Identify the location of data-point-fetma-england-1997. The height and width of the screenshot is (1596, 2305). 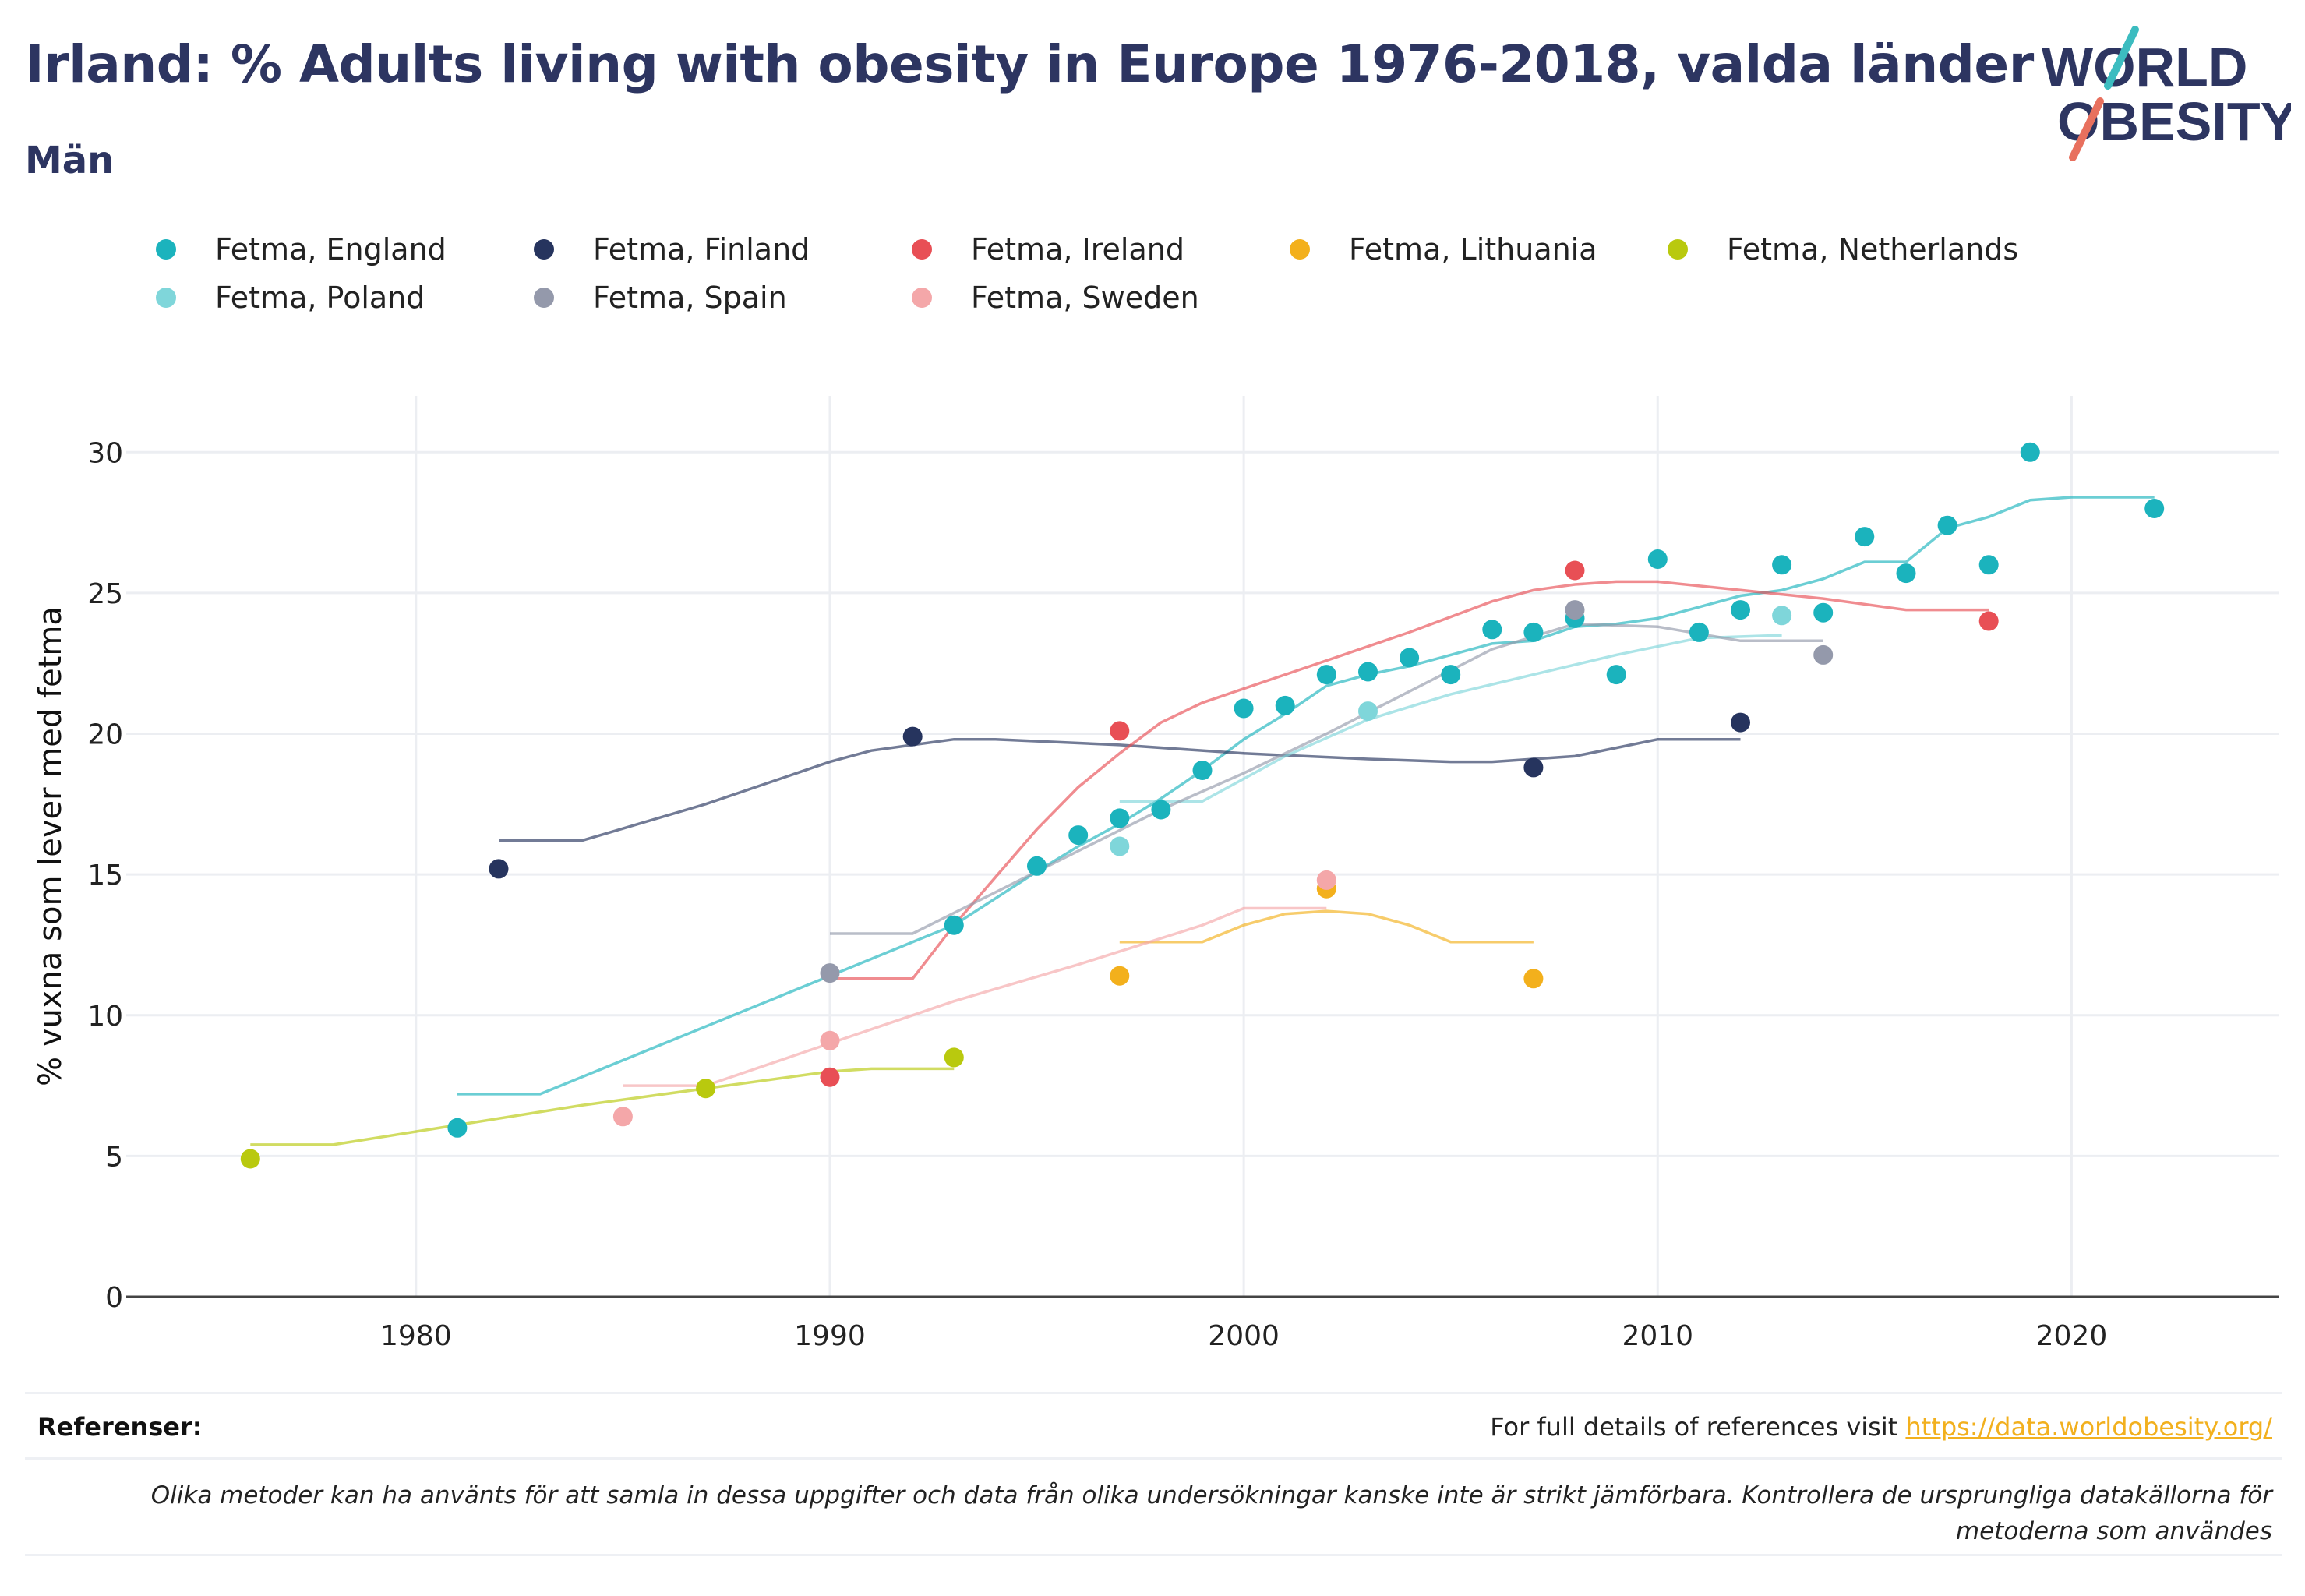
(1120, 818).